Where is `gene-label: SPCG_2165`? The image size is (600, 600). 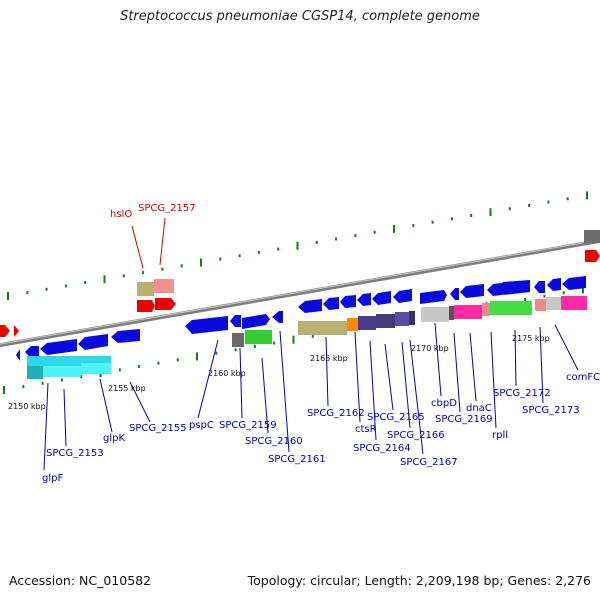
gene-label: SPCG_2165 is located at coordinates (396, 417).